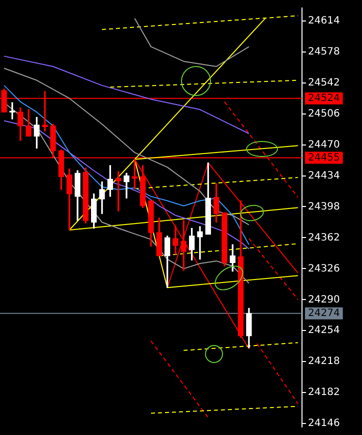 The height and width of the screenshot is (435, 362). Describe the element at coordinates (324, 300) in the screenshot. I see `y-tick-label: 24290` at that location.